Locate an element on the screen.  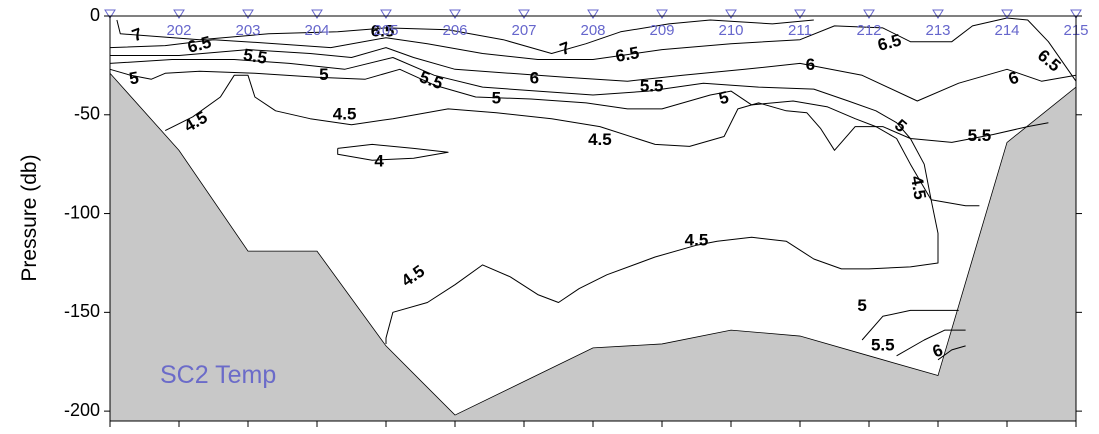
station-label-8: 209 is located at coordinates (661, 30).